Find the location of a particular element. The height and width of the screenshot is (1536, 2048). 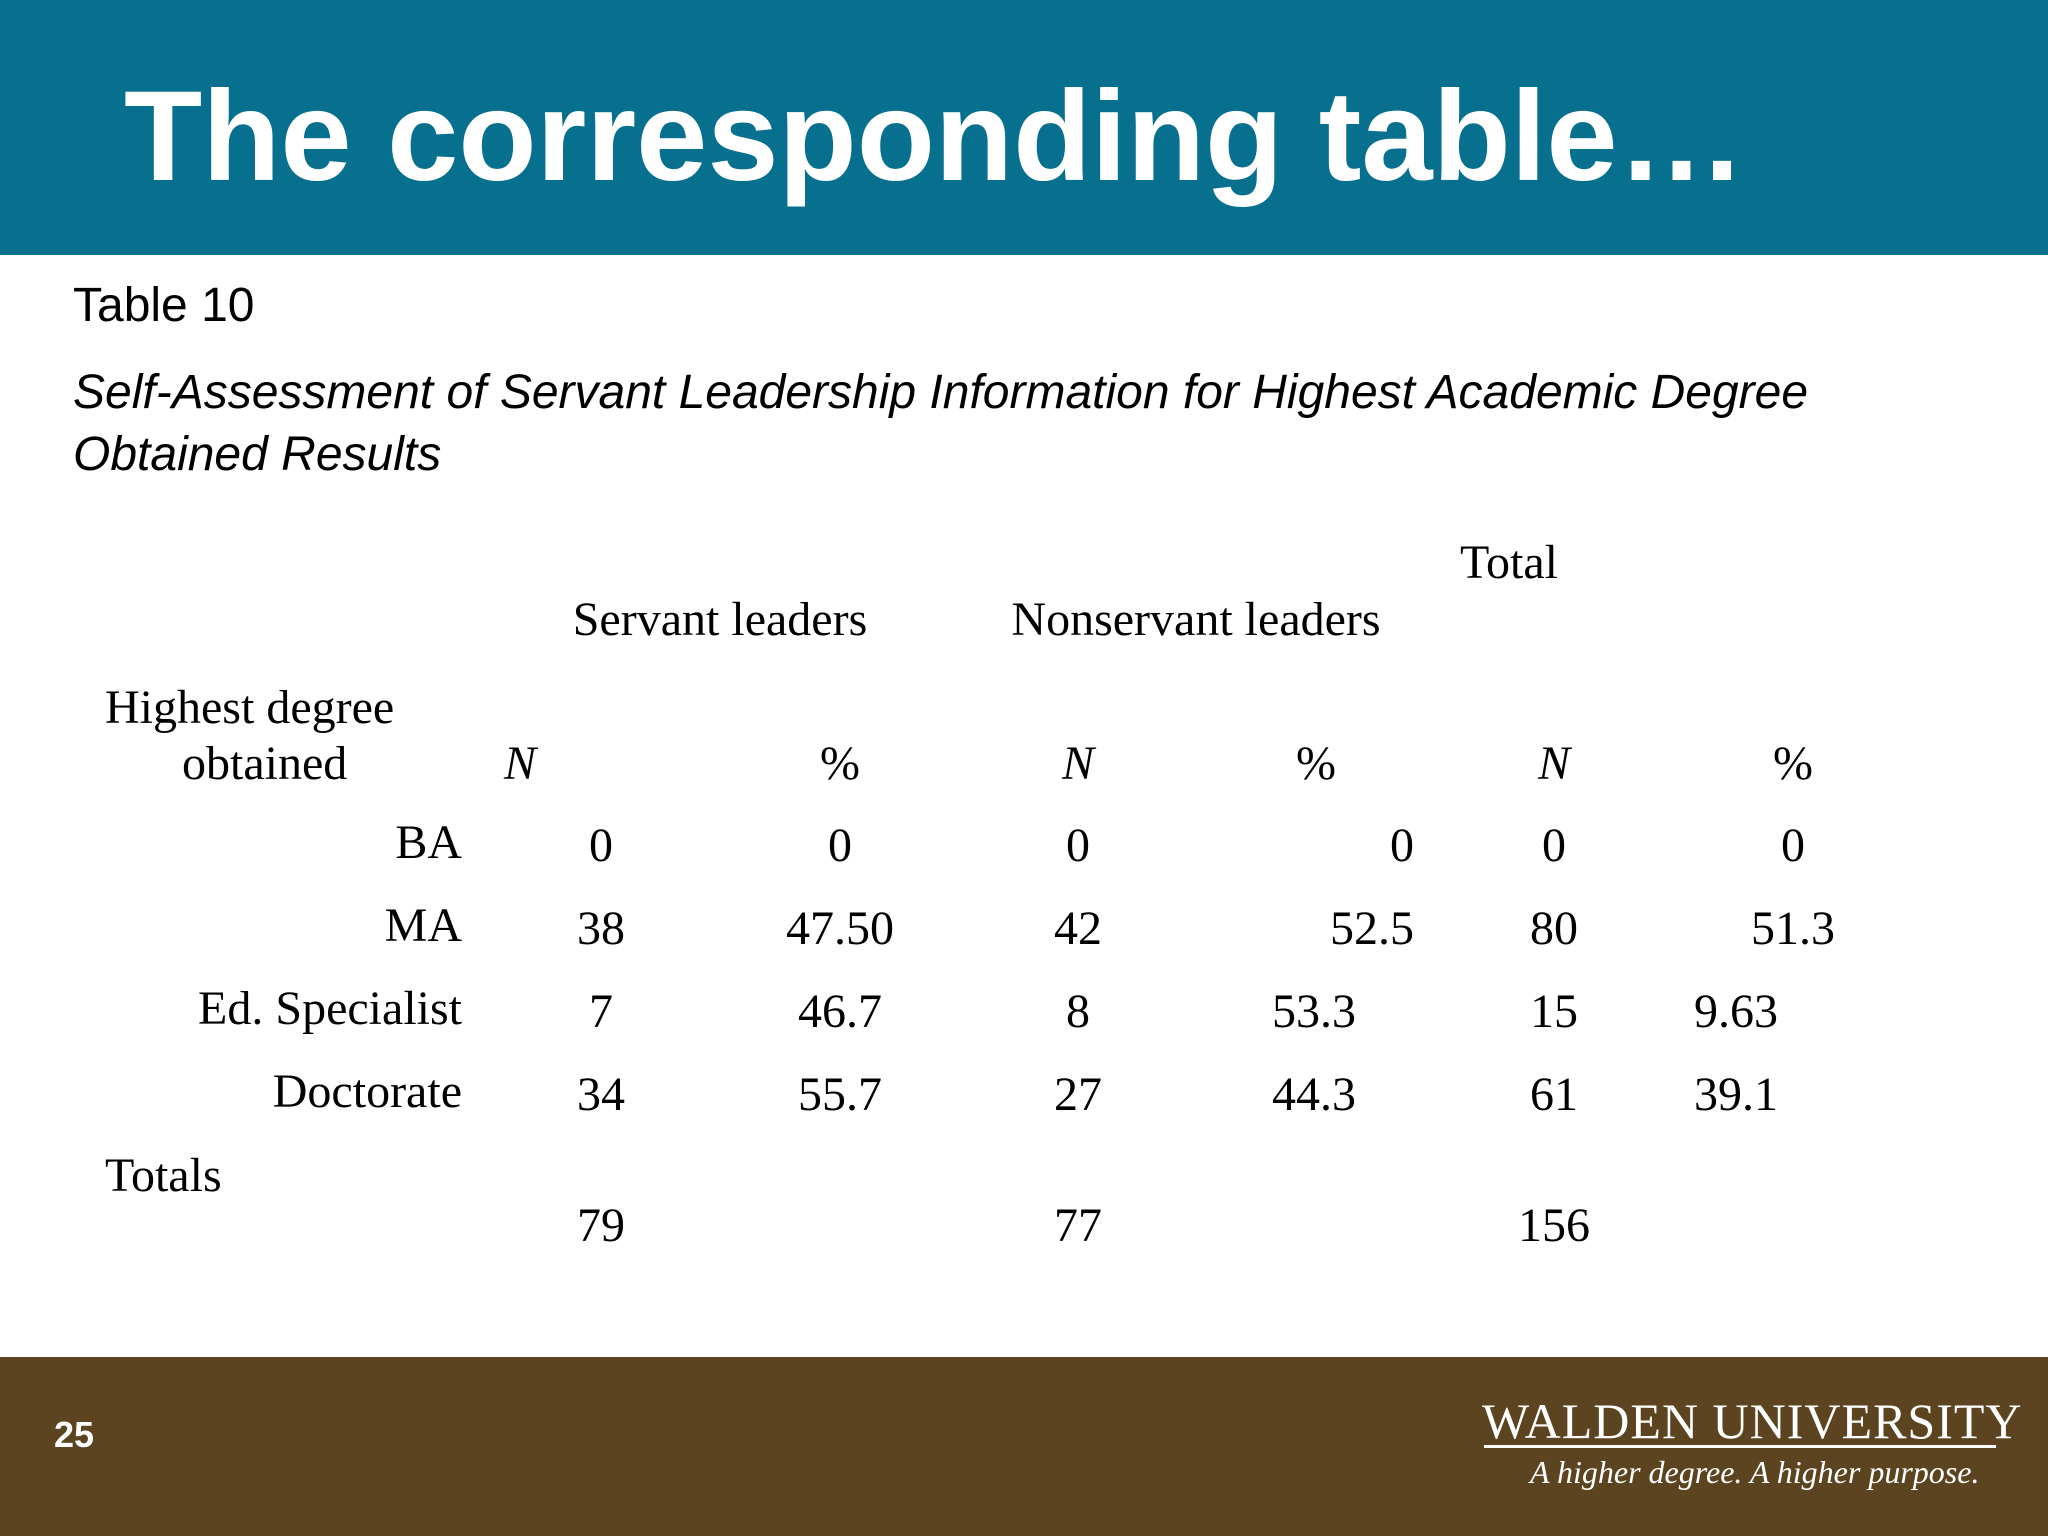

table-cell: 8 is located at coordinates (1078, 1011).